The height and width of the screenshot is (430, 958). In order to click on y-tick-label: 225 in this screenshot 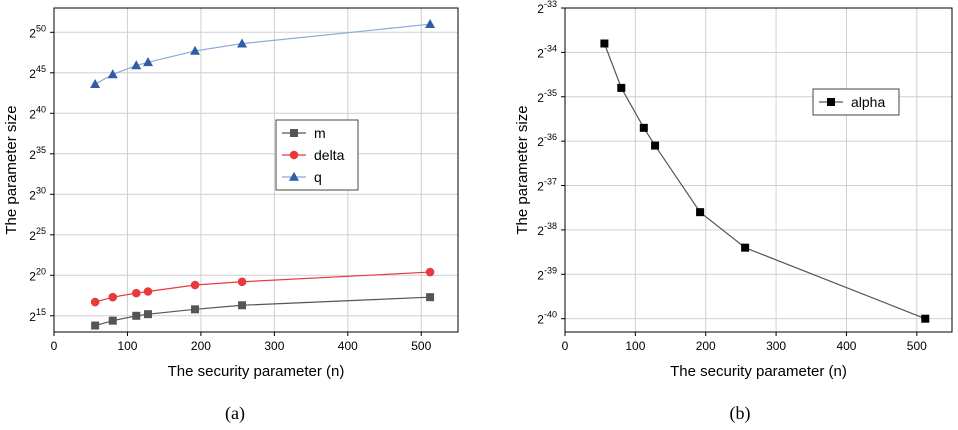, I will do `click(37, 234)`.